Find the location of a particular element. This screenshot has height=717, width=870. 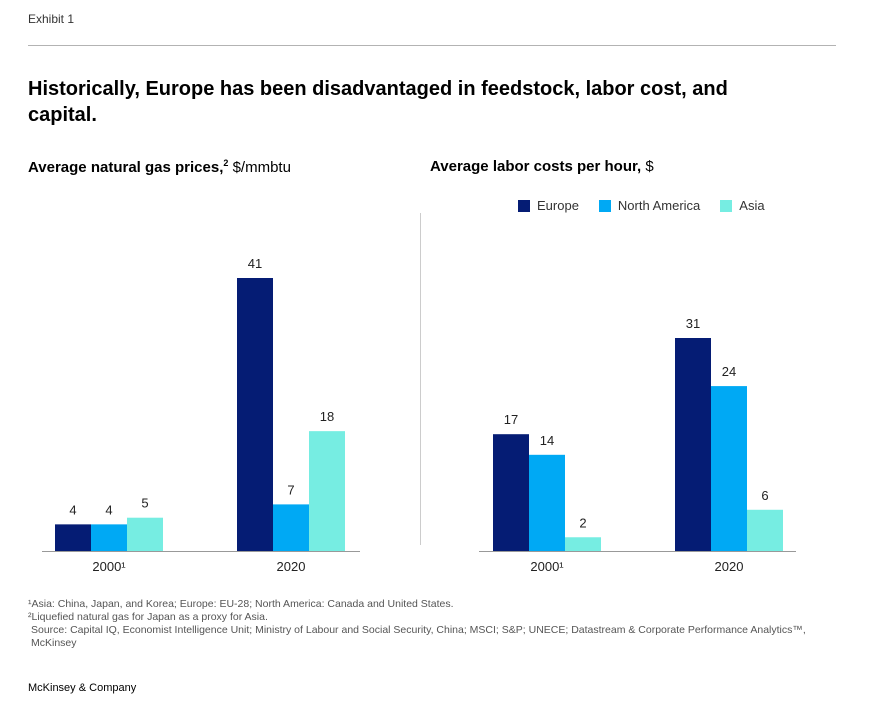

labor-category-label-1: 2020 is located at coordinates (729, 566).